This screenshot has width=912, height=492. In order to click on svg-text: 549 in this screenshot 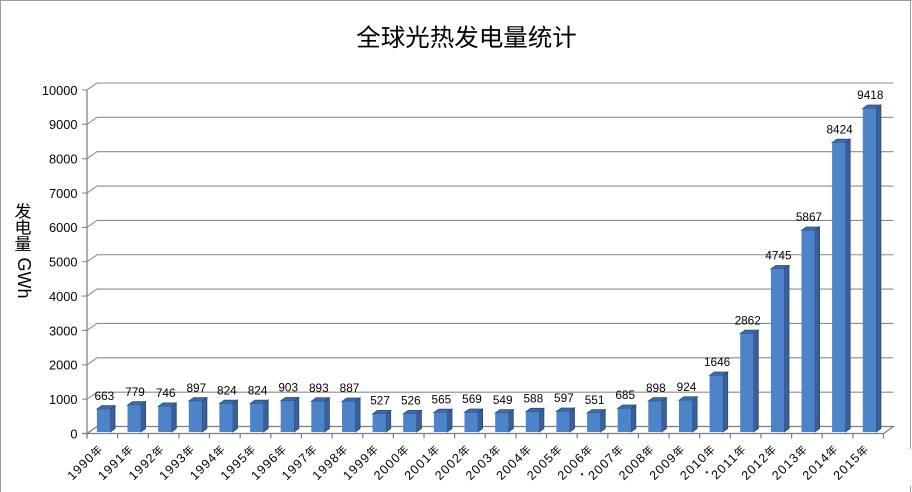, I will do `click(503, 400)`.